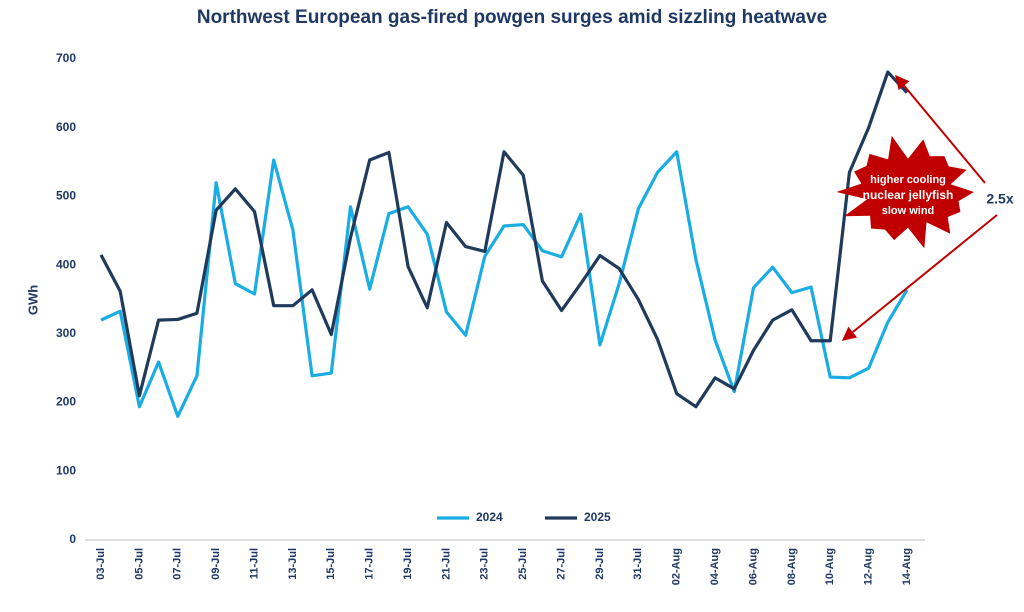  What do you see at coordinates (907, 566) in the screenshot?
I see `x-tick-label: 14-Aug` at bounding box center [907, 566].